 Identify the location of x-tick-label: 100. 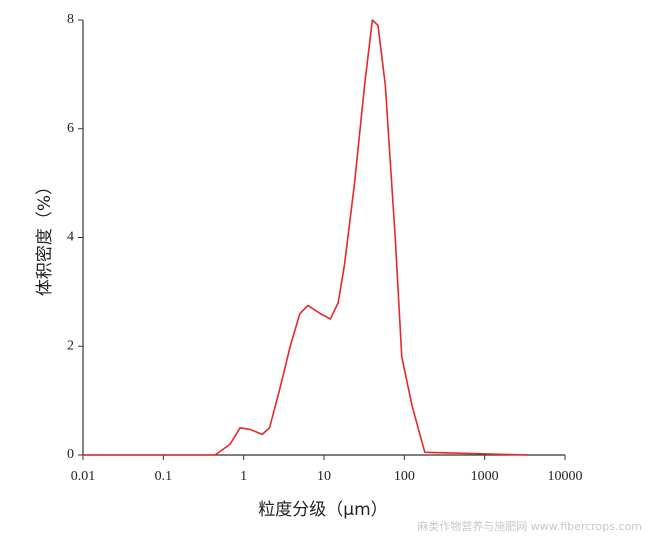
(404, 476).